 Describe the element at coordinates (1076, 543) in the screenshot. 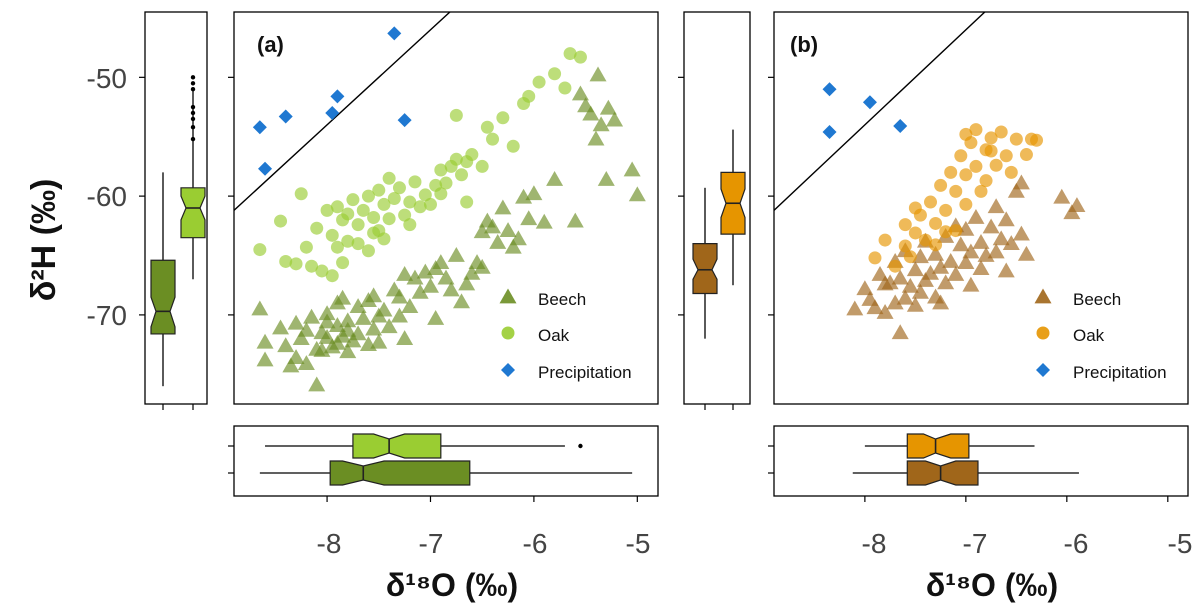

I see `x-tick-label: -6` at that location.